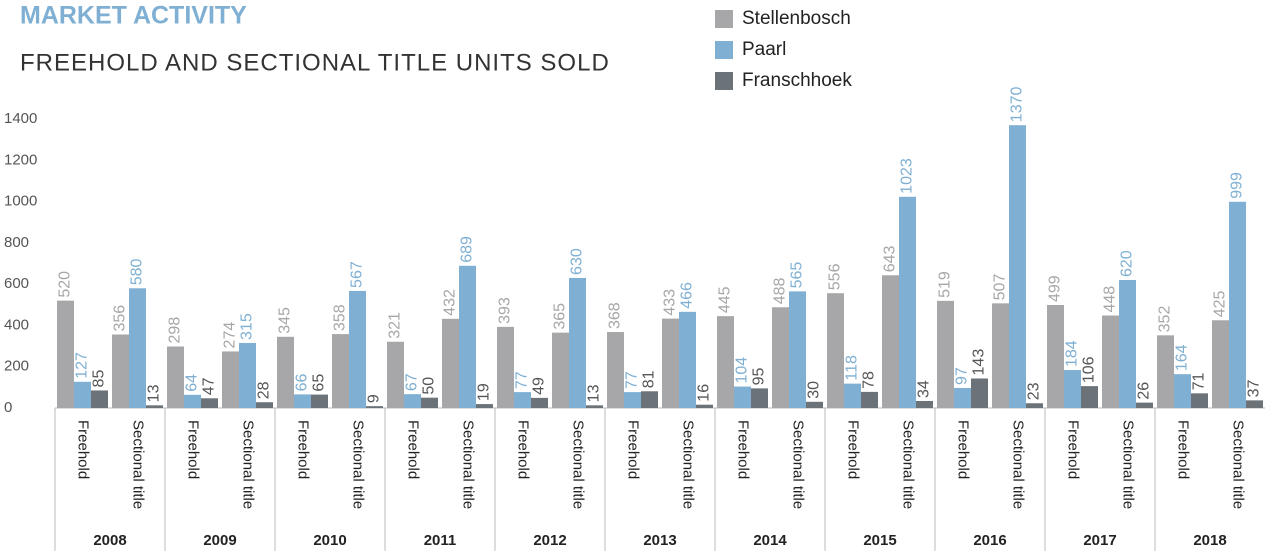  Describe the element at coordinates (687, 295) in the screenshot. I see `data-label: 466` at that location.